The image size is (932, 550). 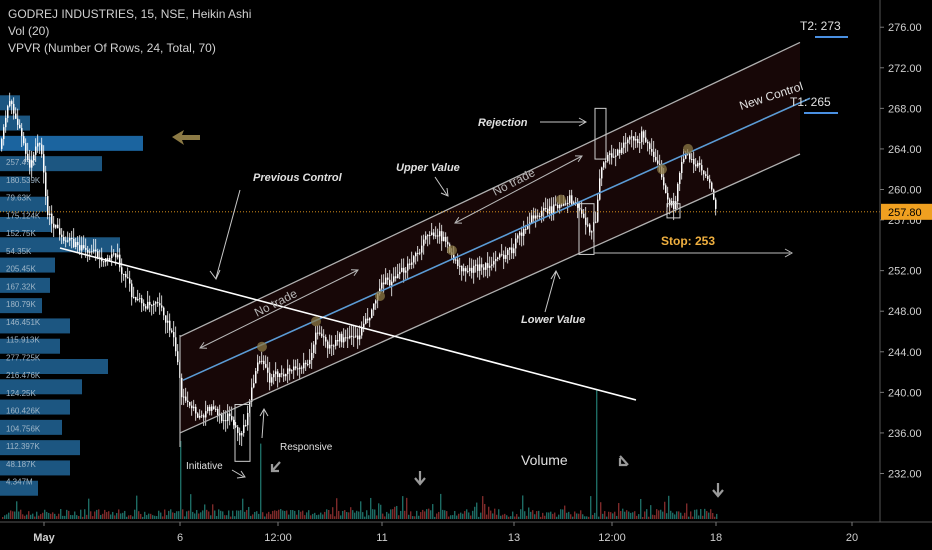 What do you see at coordinates (673, 211) in the screenshot?
I see `retest-box` at bounding box center [673, 211].